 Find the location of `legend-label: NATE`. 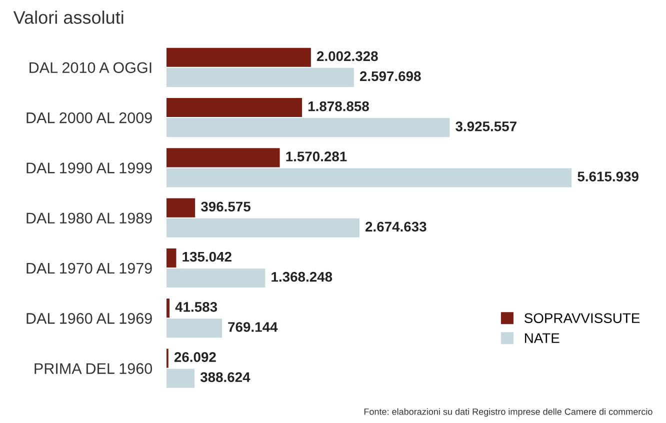

legend-label: NATE is located at coordinates (542, 338).